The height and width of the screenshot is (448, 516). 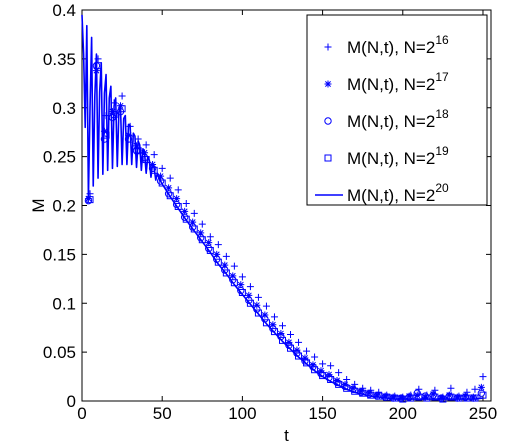 What do you see at coordinates (442, 114) in the screenshot?
I see `legend-label-exponent: 18` at bounding box center [442, 114].